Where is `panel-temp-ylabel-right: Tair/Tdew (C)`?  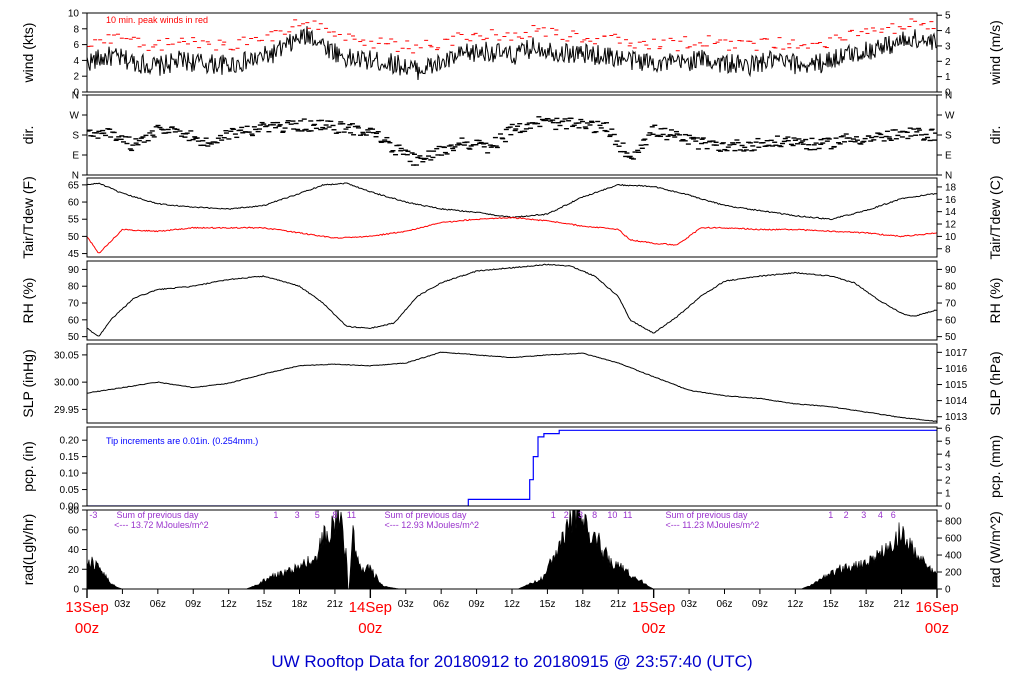 panel-temp-ylabel-right: Tair/Tdew (C) is located at coordinates (995, 217).